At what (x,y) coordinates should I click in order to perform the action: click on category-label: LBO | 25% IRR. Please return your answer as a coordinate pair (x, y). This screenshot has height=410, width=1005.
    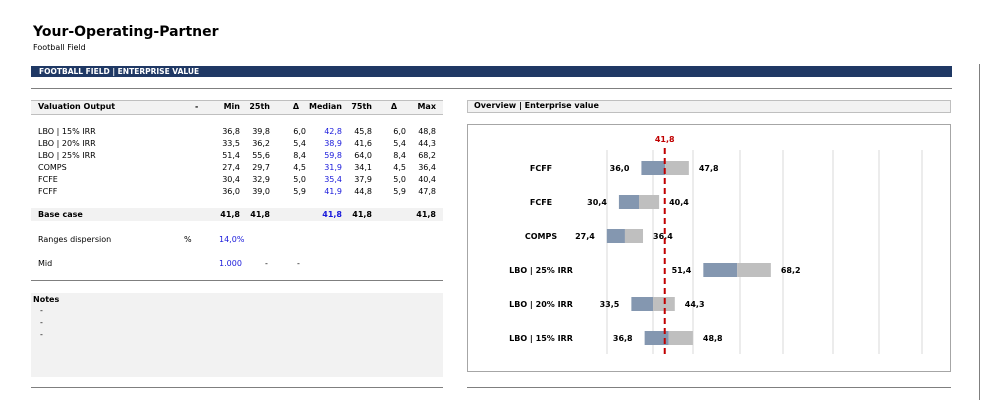
    Looking at the image, I should click on (541, 270).